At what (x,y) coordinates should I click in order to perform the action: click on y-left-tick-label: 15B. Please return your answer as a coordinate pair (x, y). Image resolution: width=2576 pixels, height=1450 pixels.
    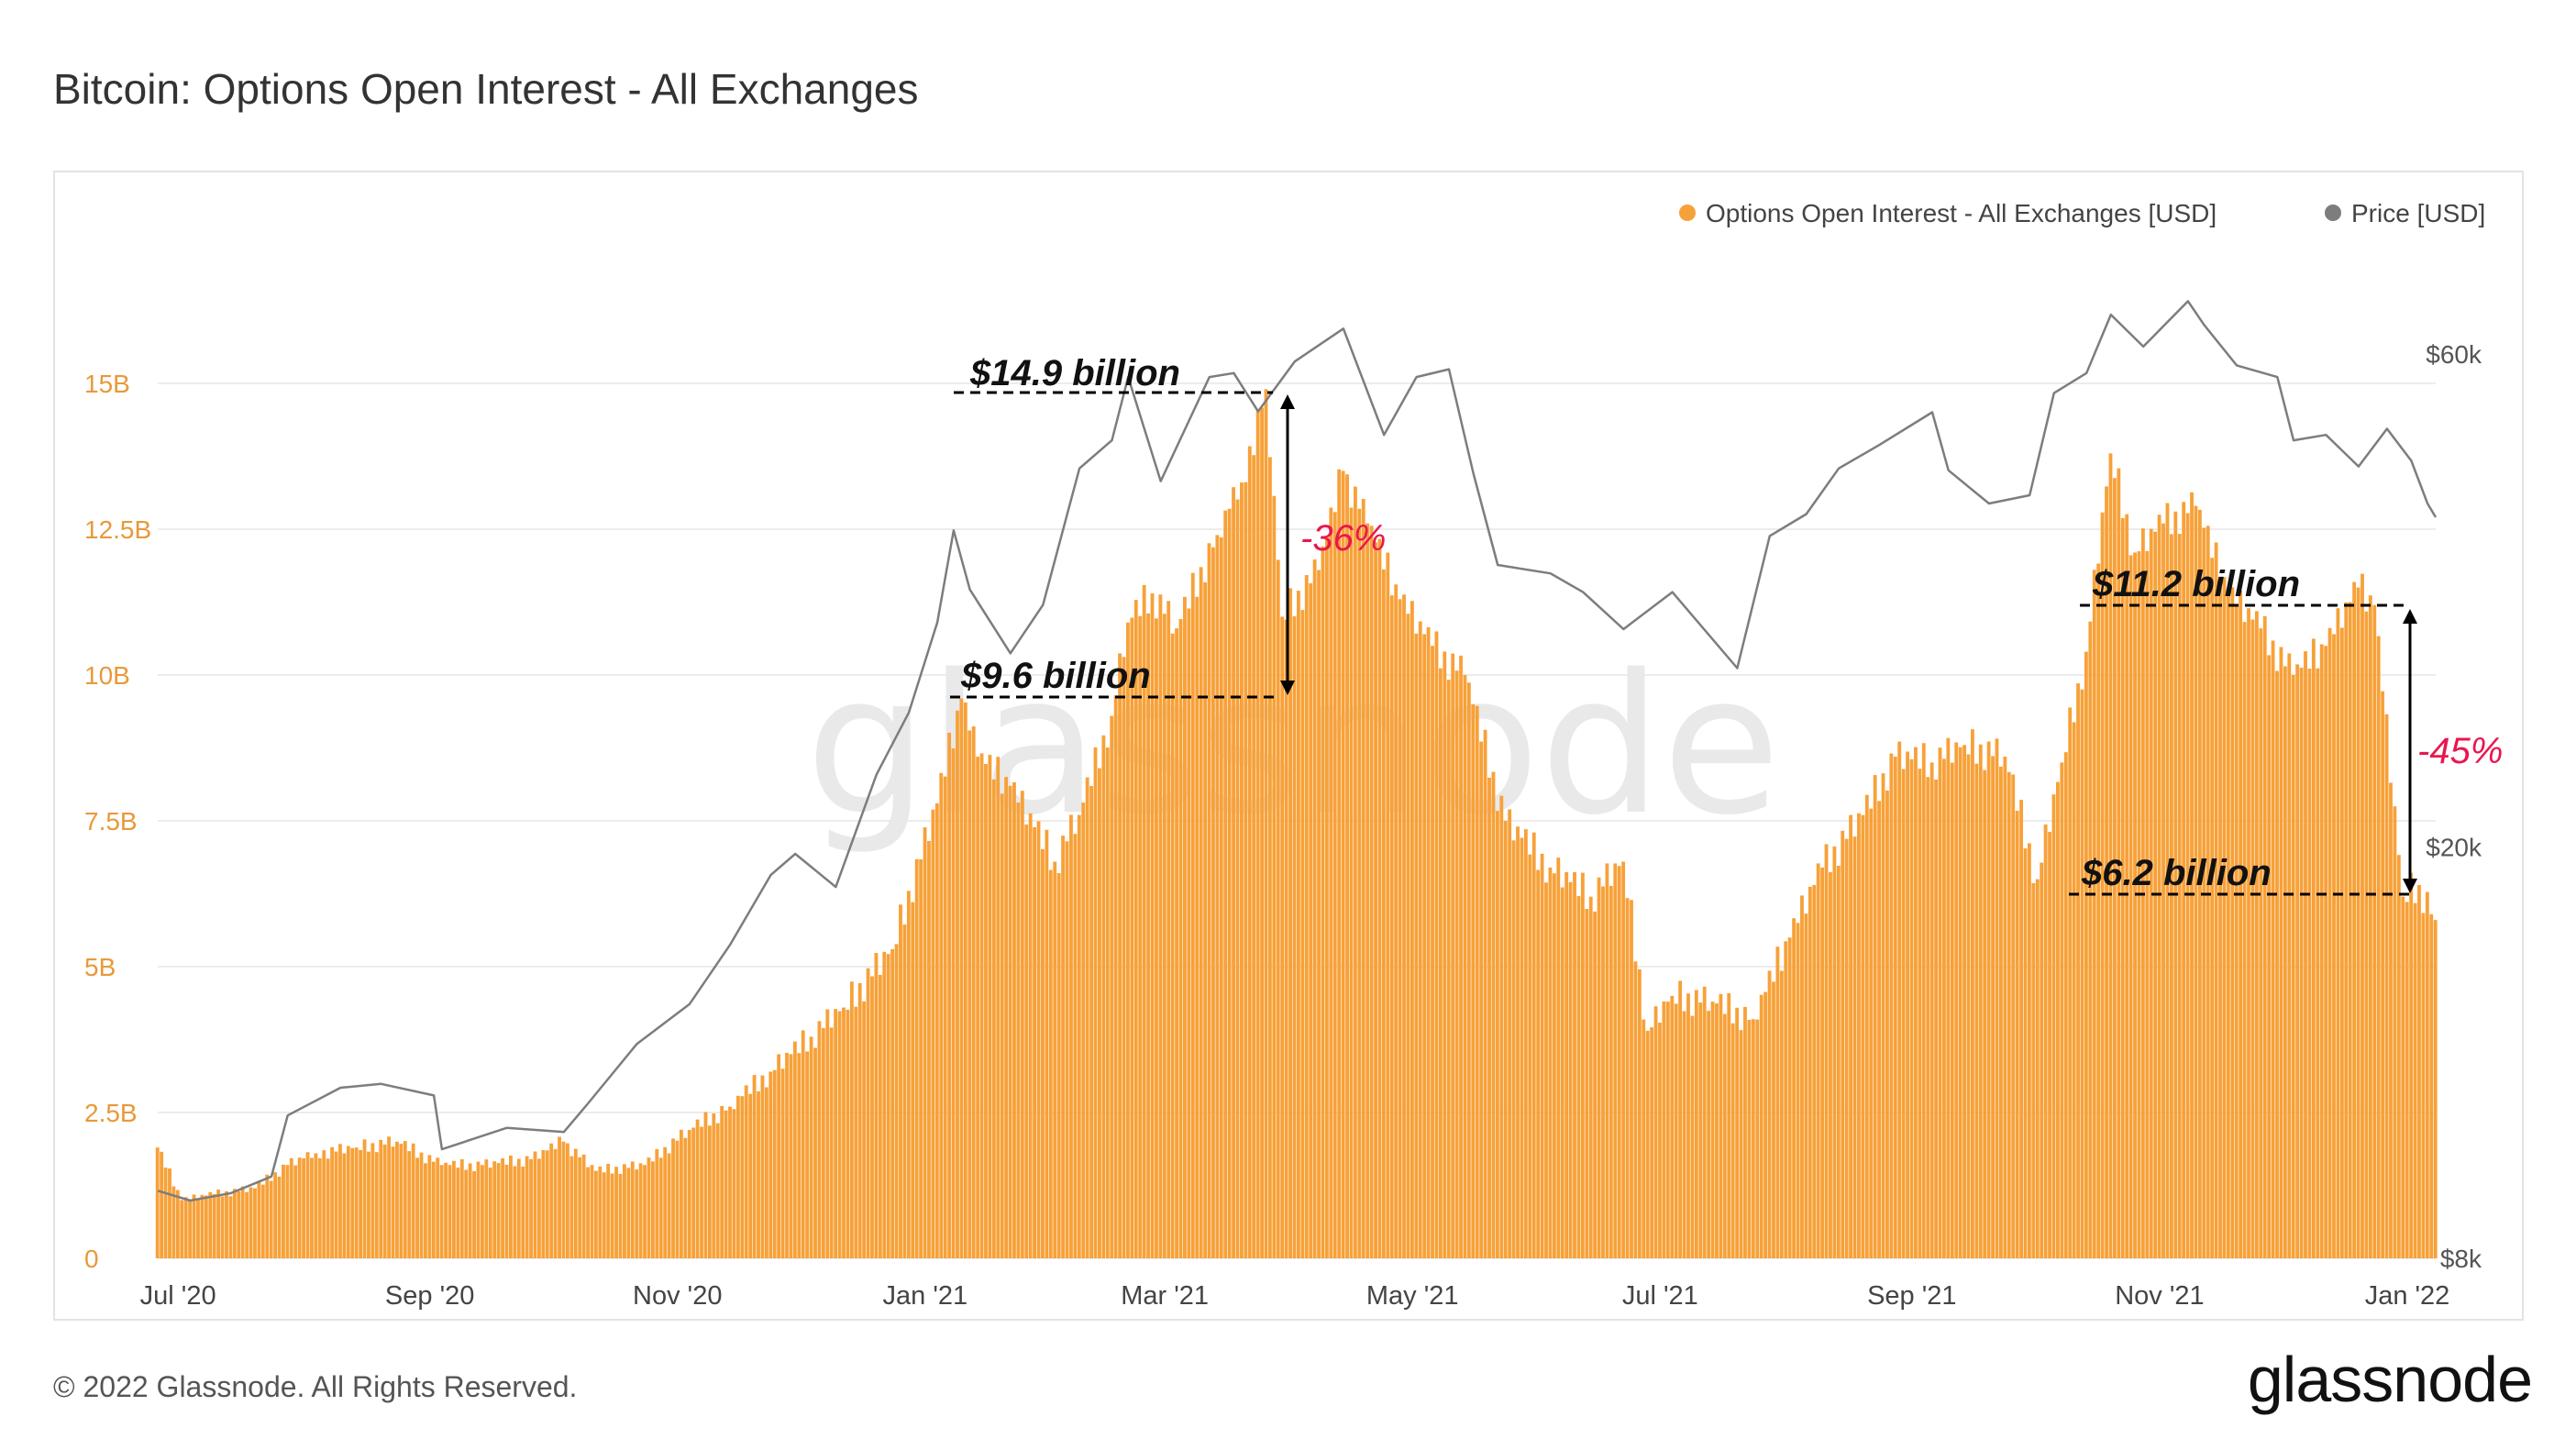
    Looking at the image, I should click on (107, 384).